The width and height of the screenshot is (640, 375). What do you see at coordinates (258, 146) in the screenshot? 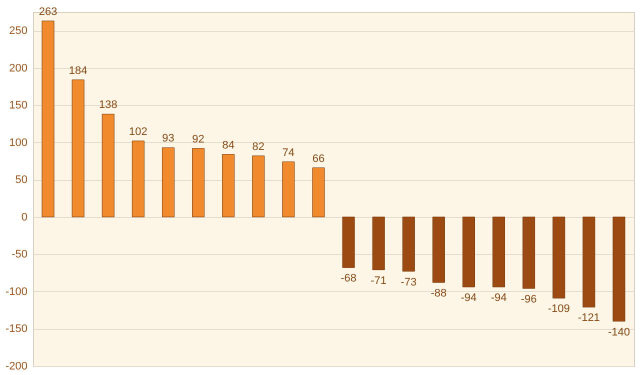
I see `data-label: 82` at bounding box center [258, 146].